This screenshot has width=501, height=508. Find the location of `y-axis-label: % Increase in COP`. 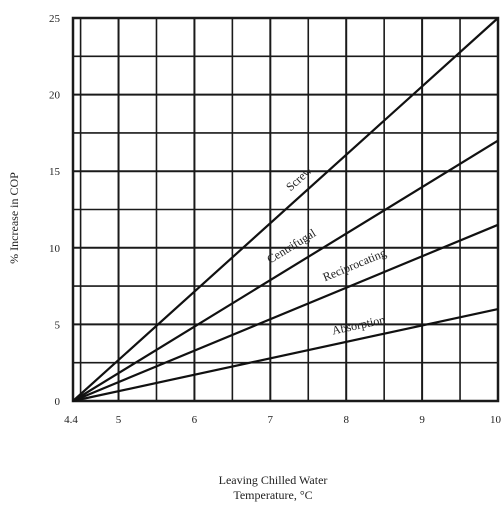

y-axis-label: % Increase in COP is located at coordinates (14, 218).